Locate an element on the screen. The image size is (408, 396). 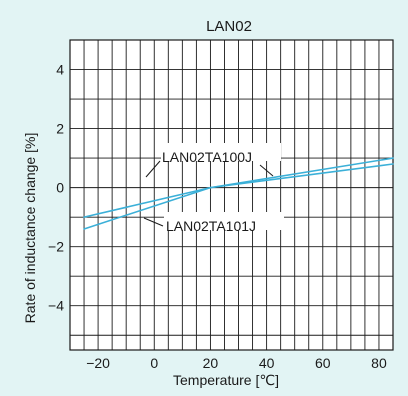
series-annotation-label: LAN02TA100J is located at coordinates (207, 157).